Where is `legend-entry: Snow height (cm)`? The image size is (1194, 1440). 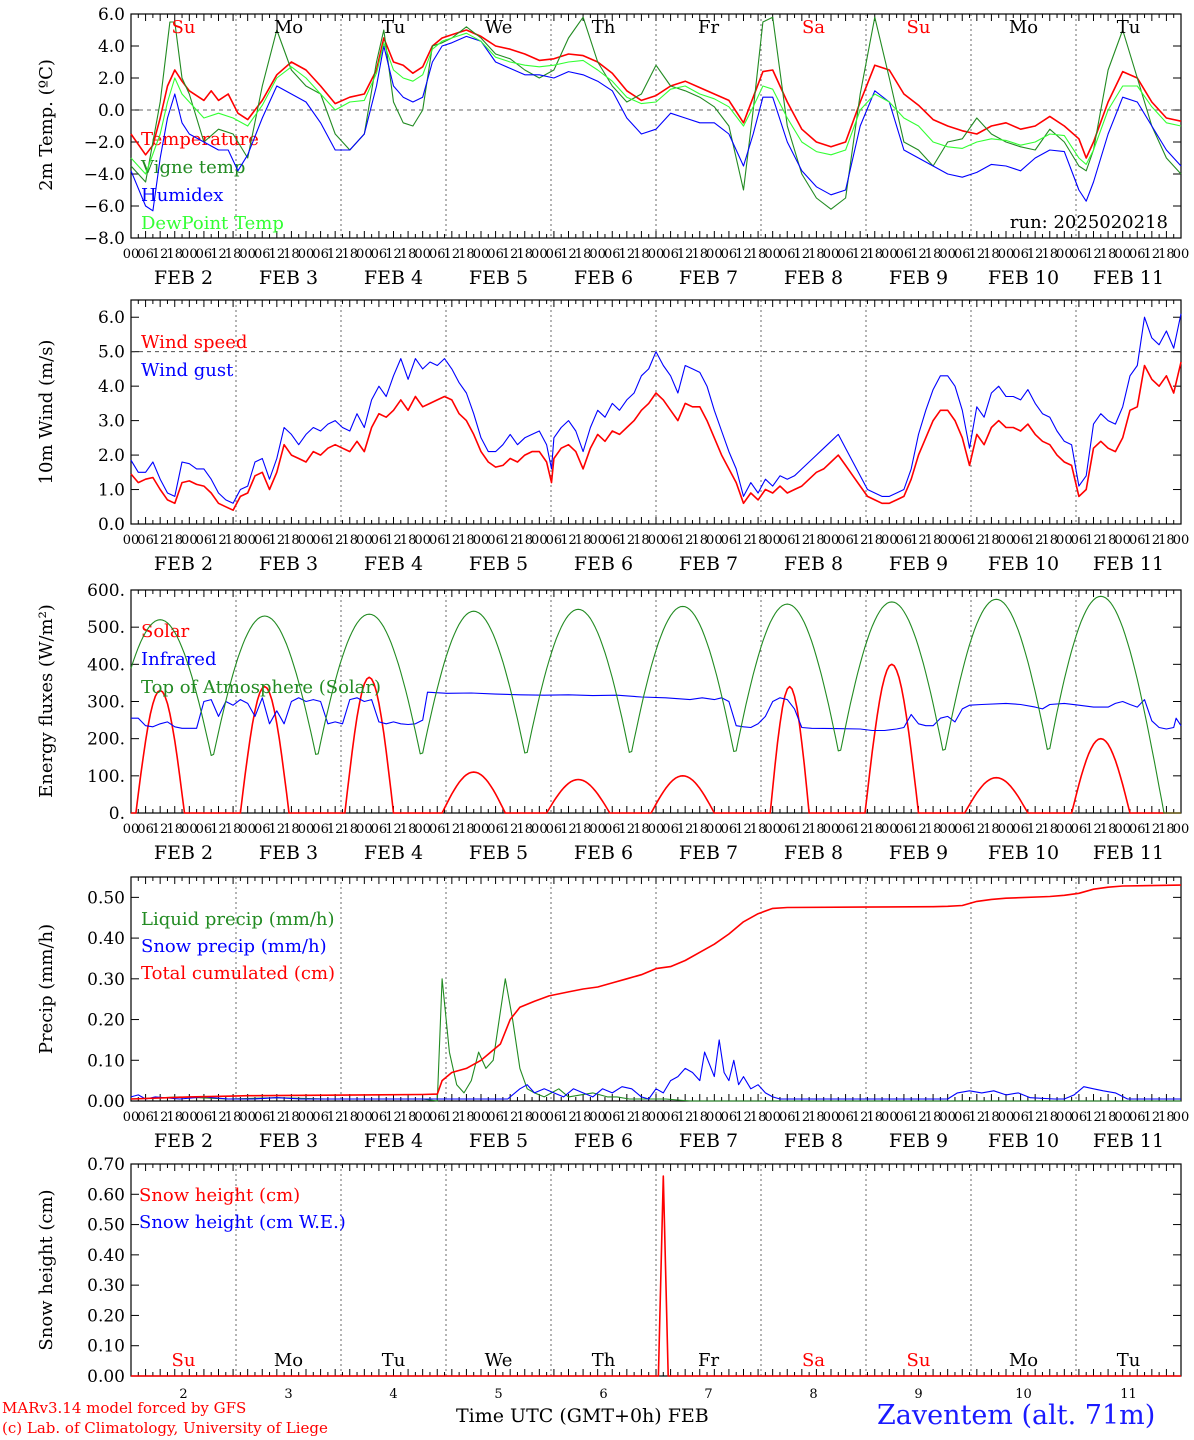
legend-entry: Snow height (cm) is located at coordinates (219, 1195).